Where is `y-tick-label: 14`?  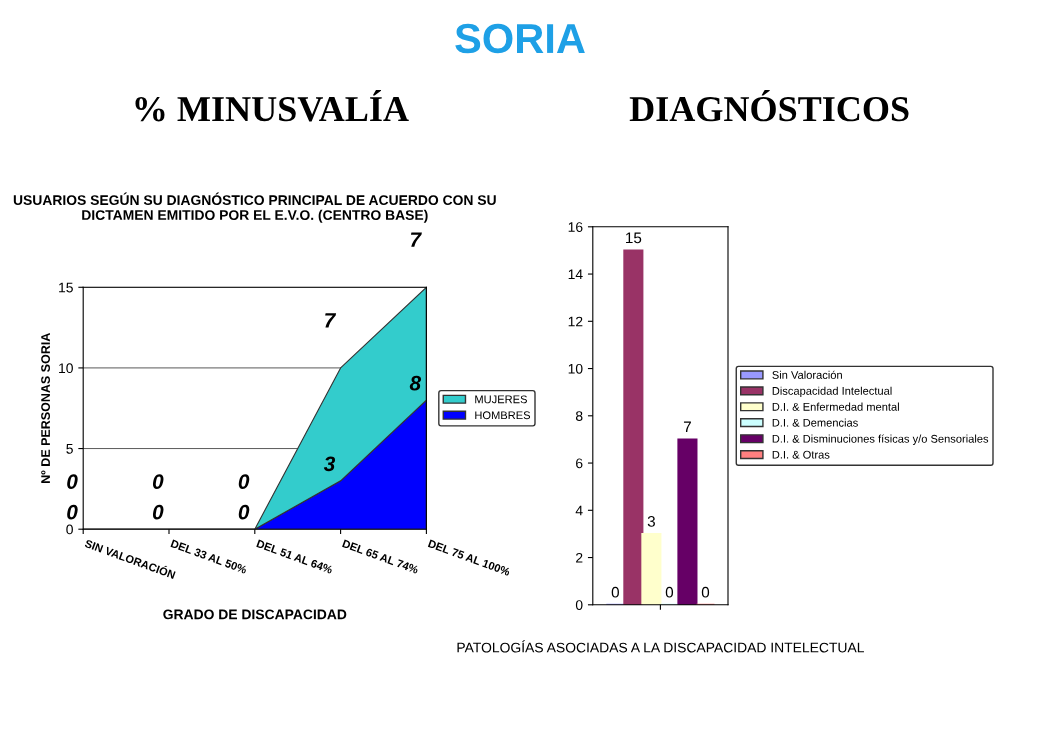 y-tick-label: 14 is located at coordinates (575, 274).